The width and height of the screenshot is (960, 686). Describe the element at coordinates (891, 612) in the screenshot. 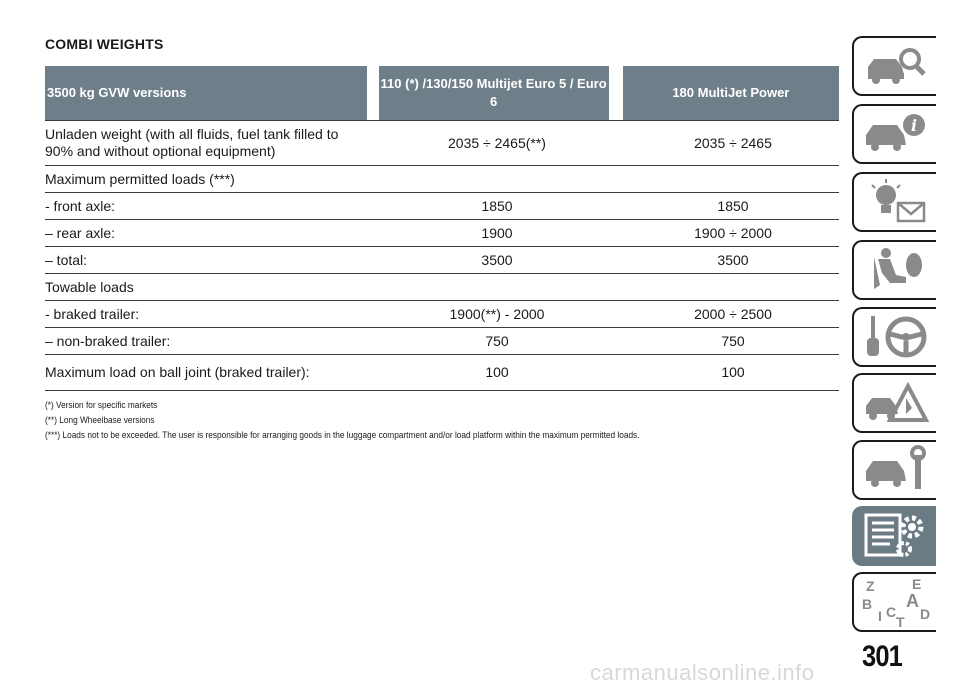

I see `svg-text: C` at that location.